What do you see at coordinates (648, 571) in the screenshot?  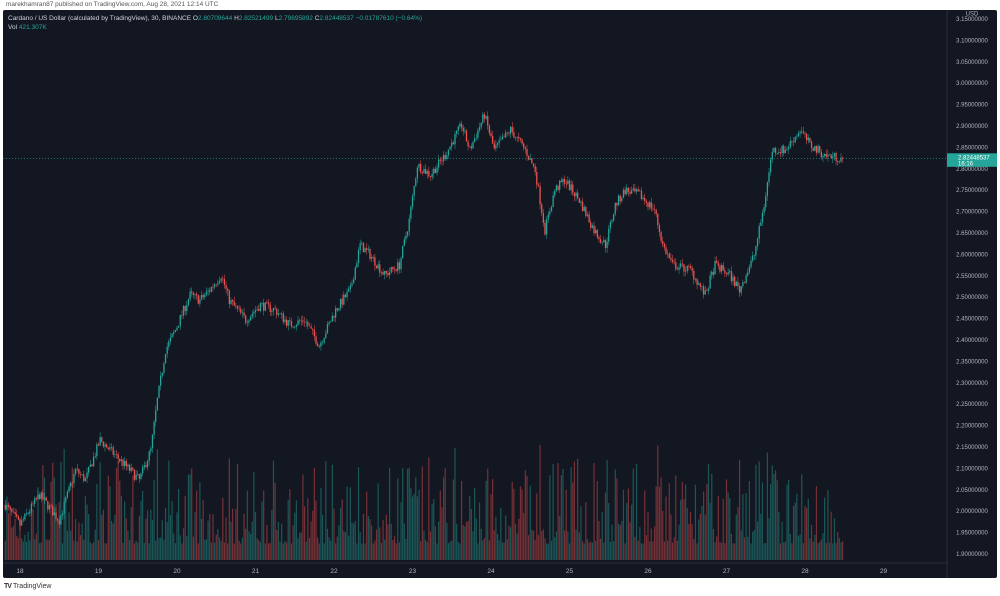 I see `time-tick-label: 26` at bounding box center [648, 571].